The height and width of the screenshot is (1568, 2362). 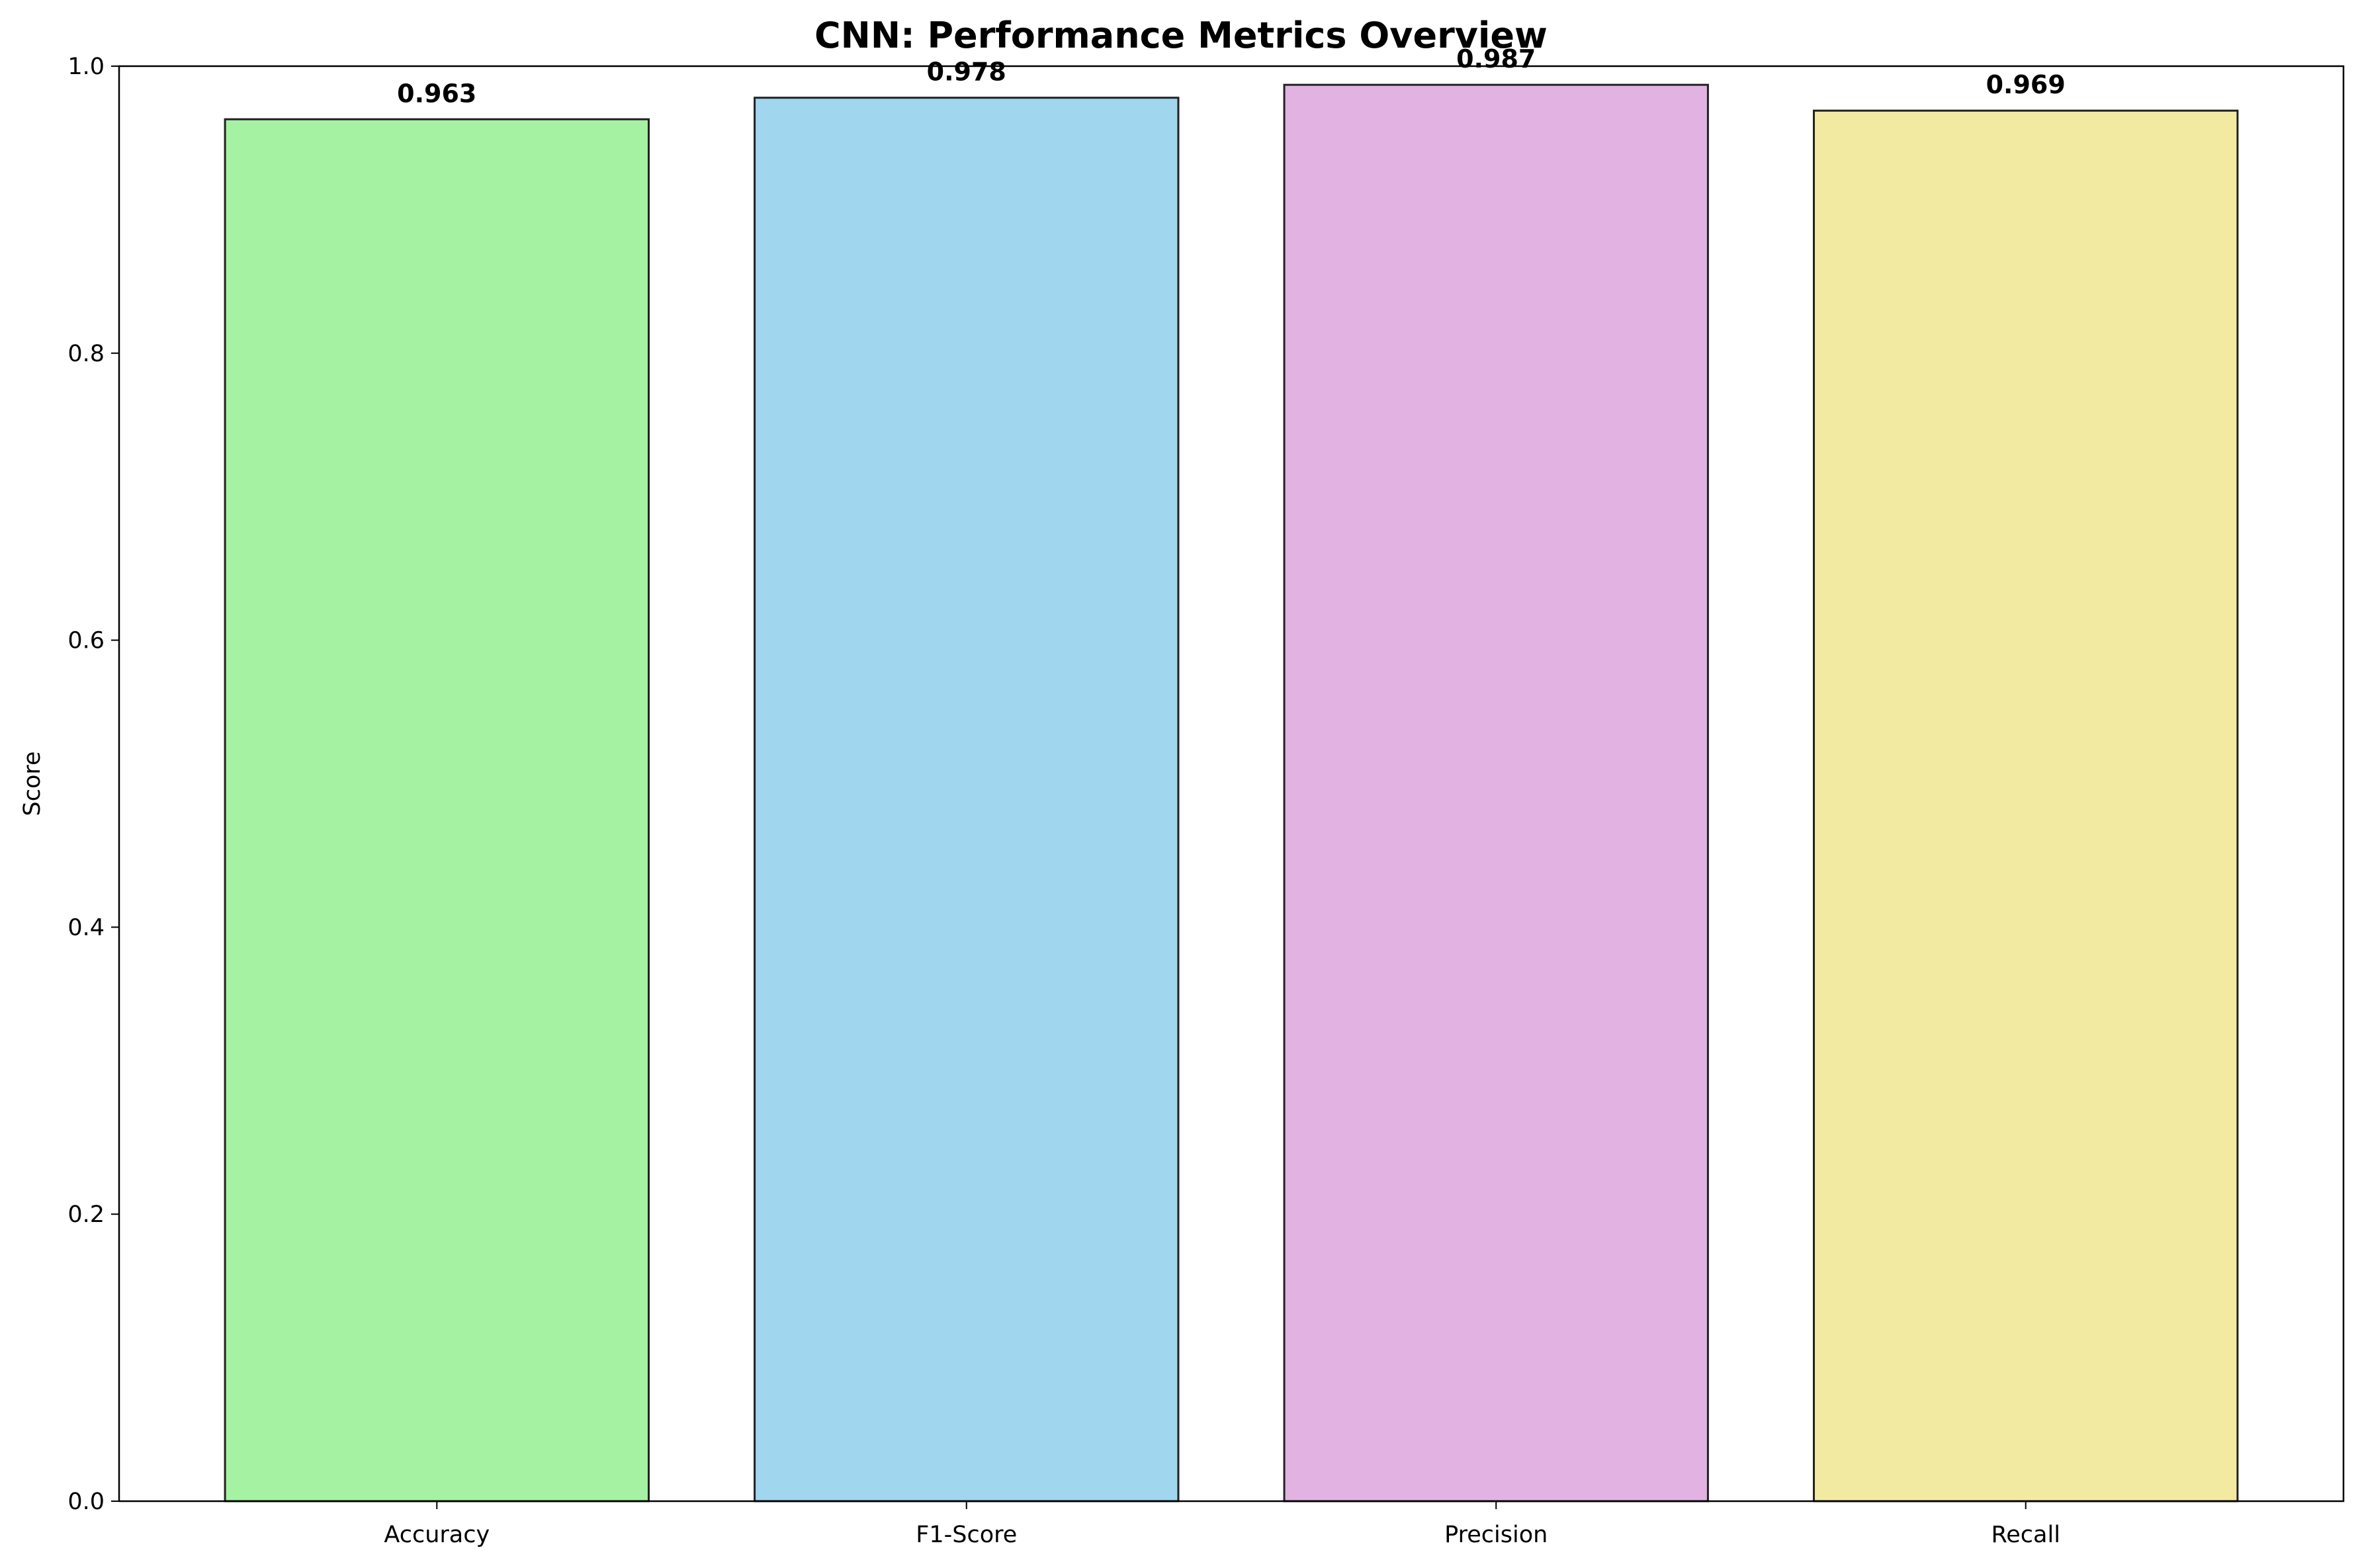 I want to click on x-tick-label: Precision, so click(x=1496, y=1535).